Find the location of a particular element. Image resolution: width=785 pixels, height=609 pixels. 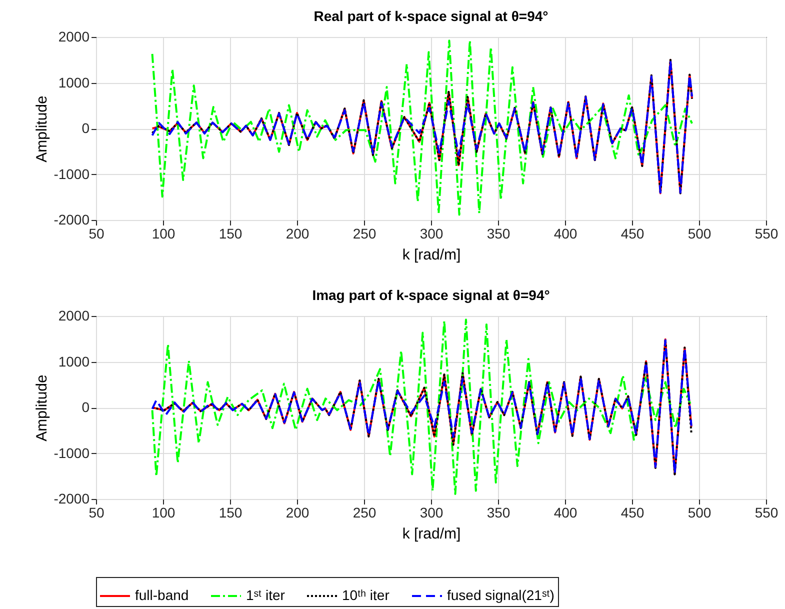

legend-label: full-band is located at coordinates (162, 595).